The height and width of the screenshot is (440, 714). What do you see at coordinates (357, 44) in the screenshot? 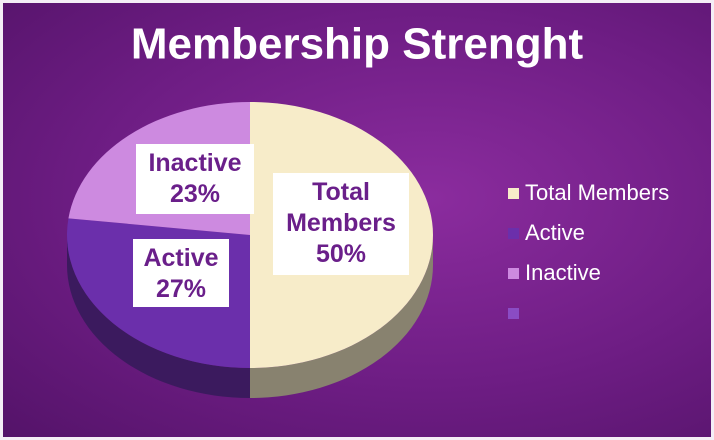
I see `chart-title: Membership Strenght` at bounding box center [357, 44].